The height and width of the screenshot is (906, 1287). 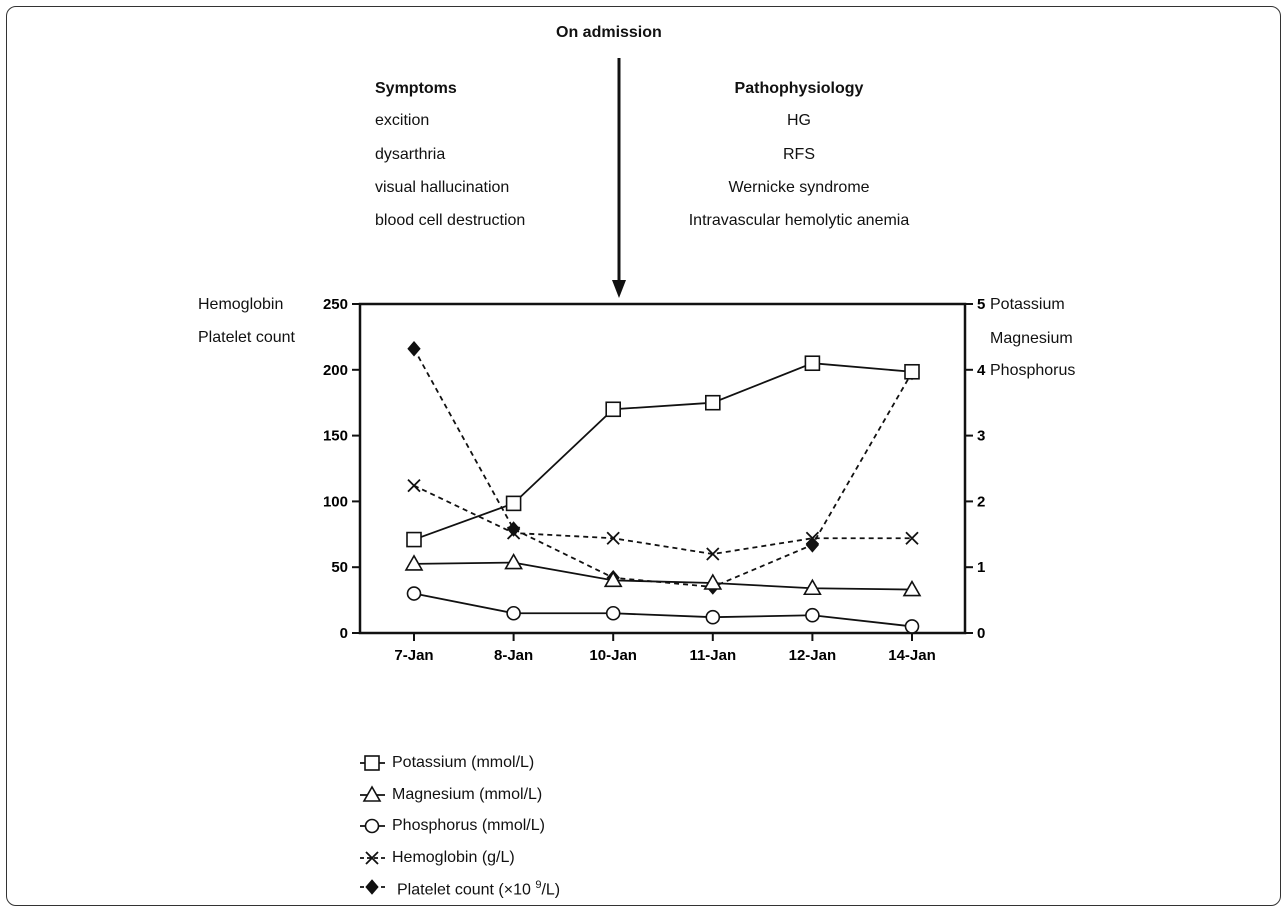 I want to click on legend-label-hemoglobin: Hemoglobin (g/L), so click(x=453, y=857).